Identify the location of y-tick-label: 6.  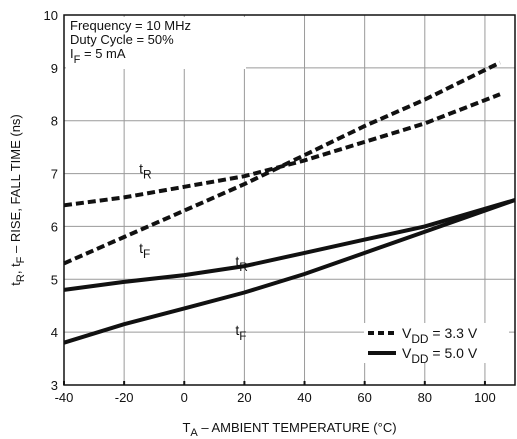
(54, 226).